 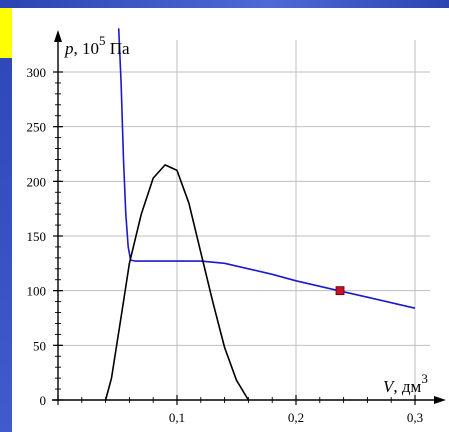 I want to click on y-axis-arrow, so click(x=58, y=36).